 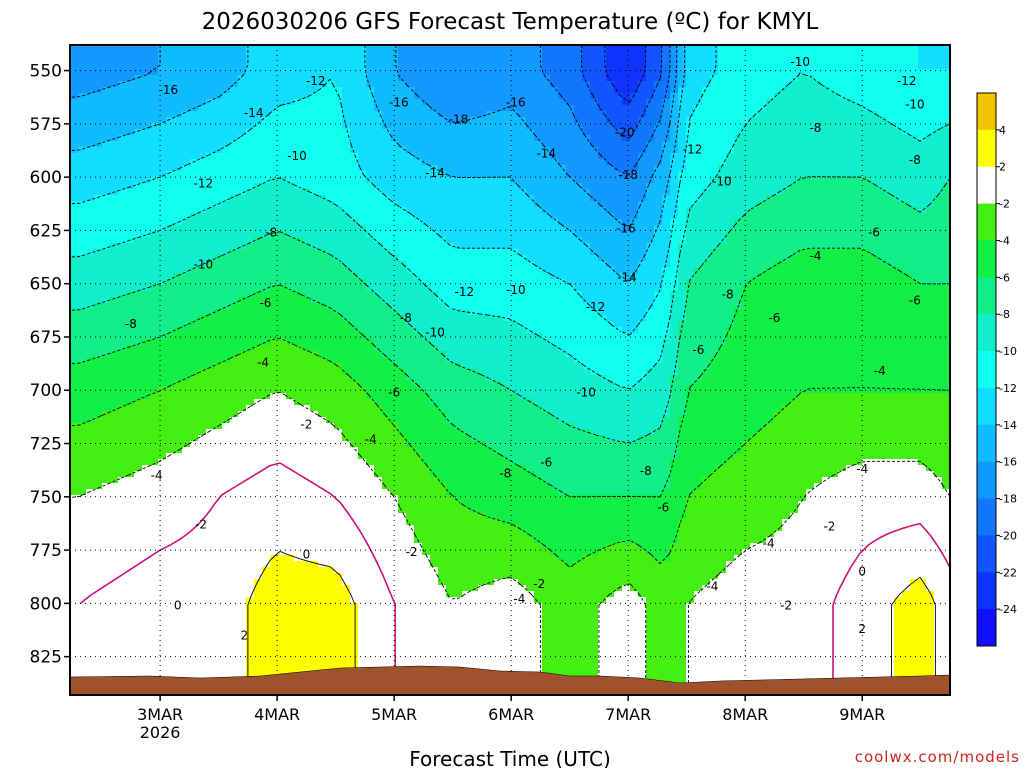 What do you see at coordinates (1008, 425) in the screenshot?
I see `colorbar-label: -14` at bounding box center [1008, 425].